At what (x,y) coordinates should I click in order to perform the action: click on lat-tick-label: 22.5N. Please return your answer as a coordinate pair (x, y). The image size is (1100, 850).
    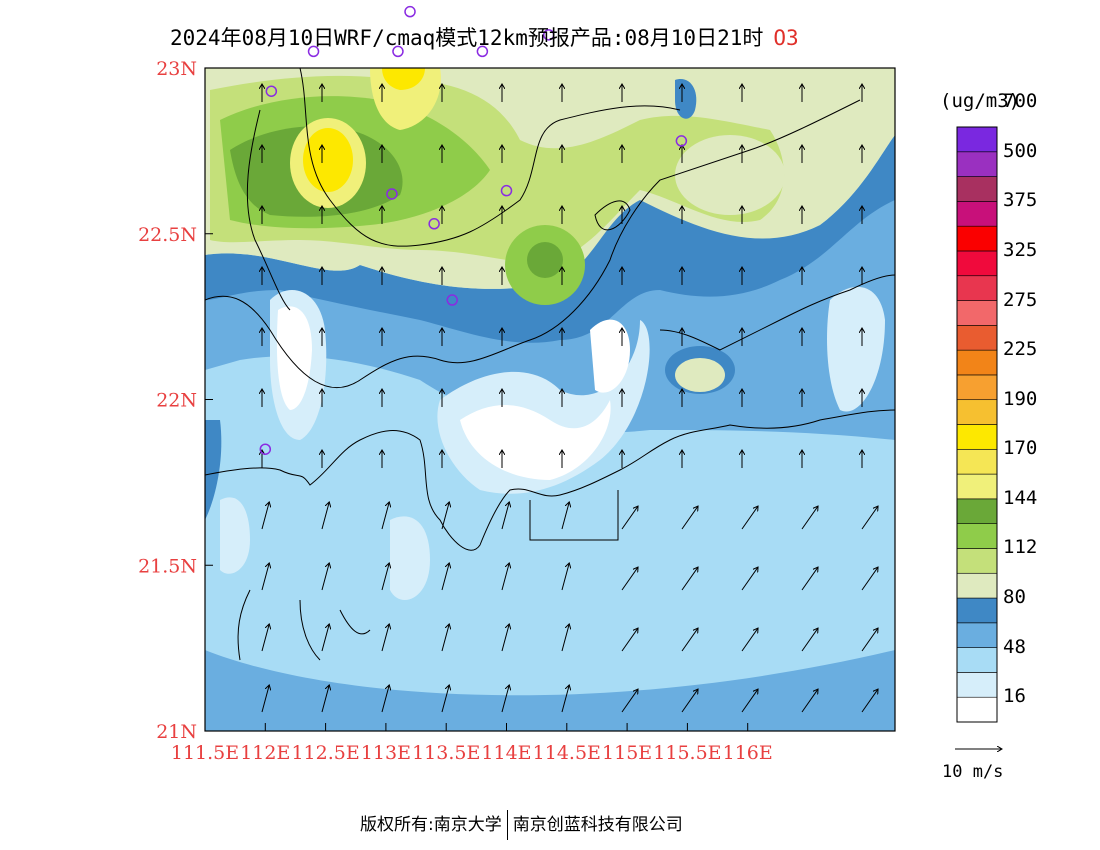
    Looking at the image, I should click on (167, 235).